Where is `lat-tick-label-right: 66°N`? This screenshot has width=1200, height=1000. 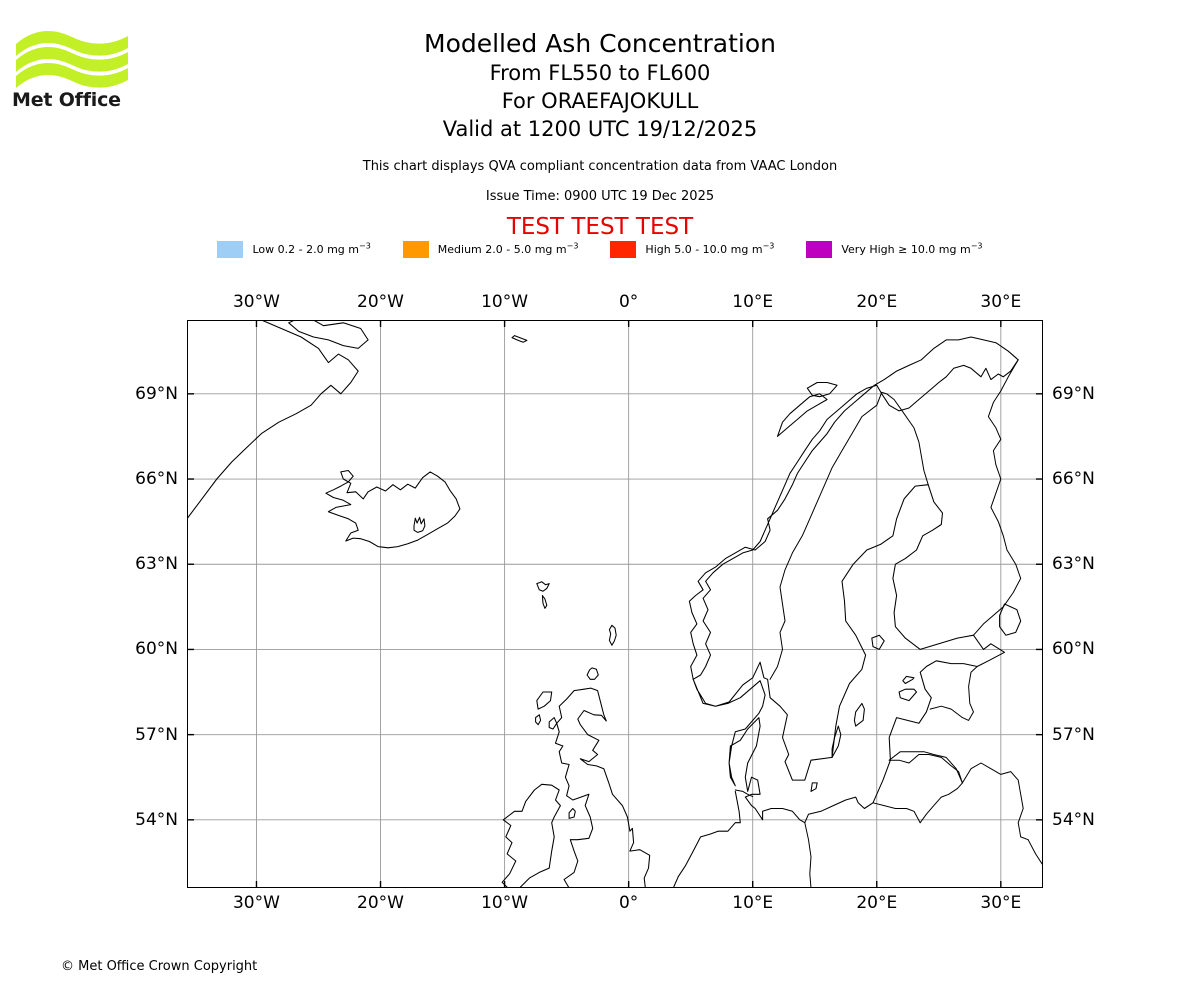
lat-tick-label-right: 66°N is located at coordinates (1073, 479).